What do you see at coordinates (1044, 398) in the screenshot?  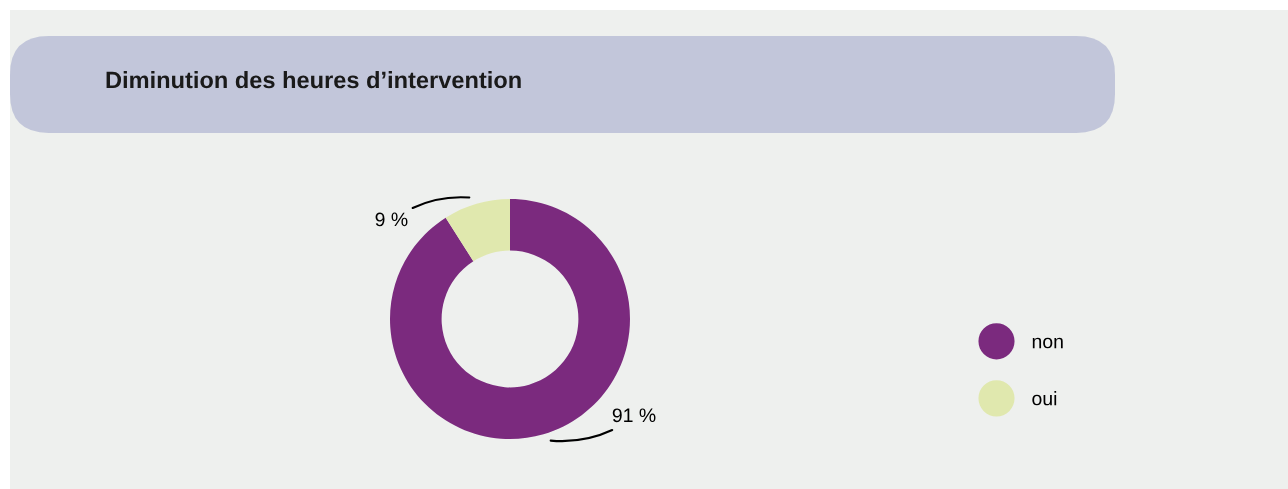 I see `legend-label: oui` at bounding box center [1044, 398].